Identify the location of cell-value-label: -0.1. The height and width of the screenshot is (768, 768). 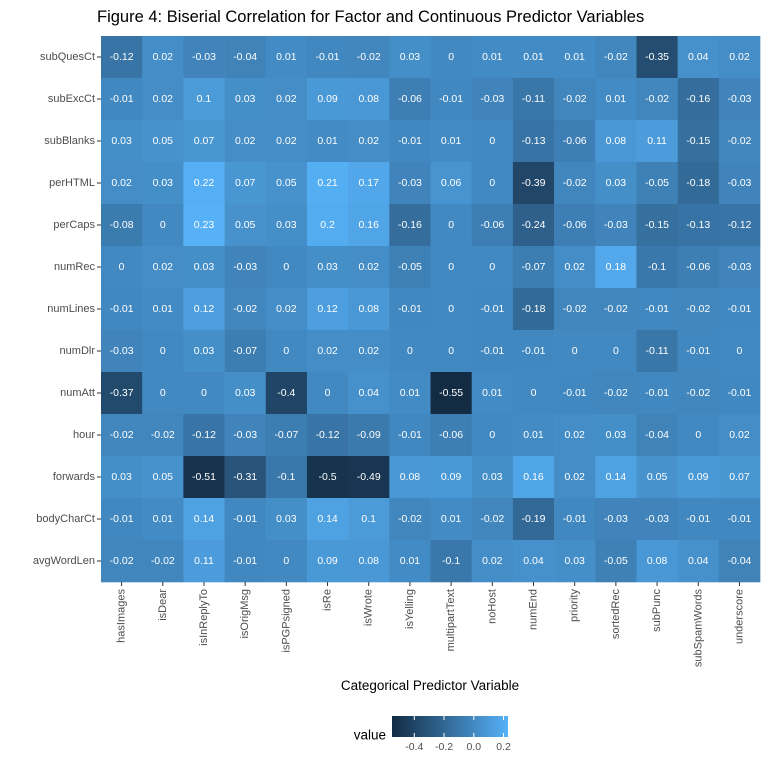
(286, 477).